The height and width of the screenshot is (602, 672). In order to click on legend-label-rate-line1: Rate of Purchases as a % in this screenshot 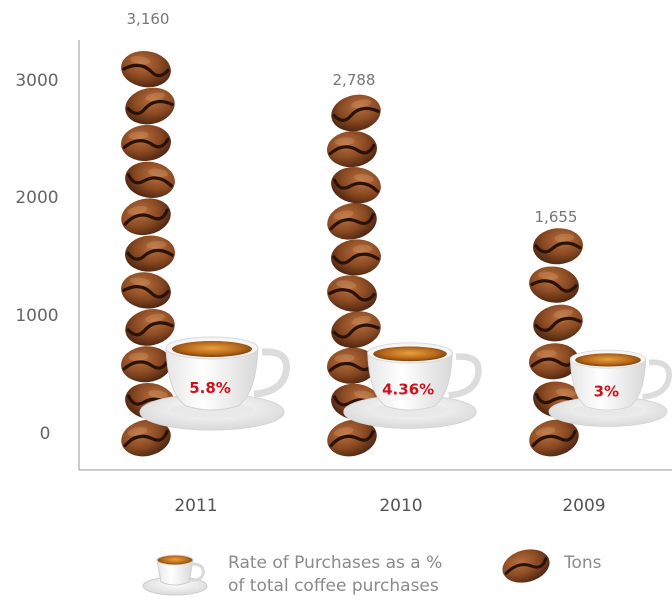, I will do `click(335, 563)`.